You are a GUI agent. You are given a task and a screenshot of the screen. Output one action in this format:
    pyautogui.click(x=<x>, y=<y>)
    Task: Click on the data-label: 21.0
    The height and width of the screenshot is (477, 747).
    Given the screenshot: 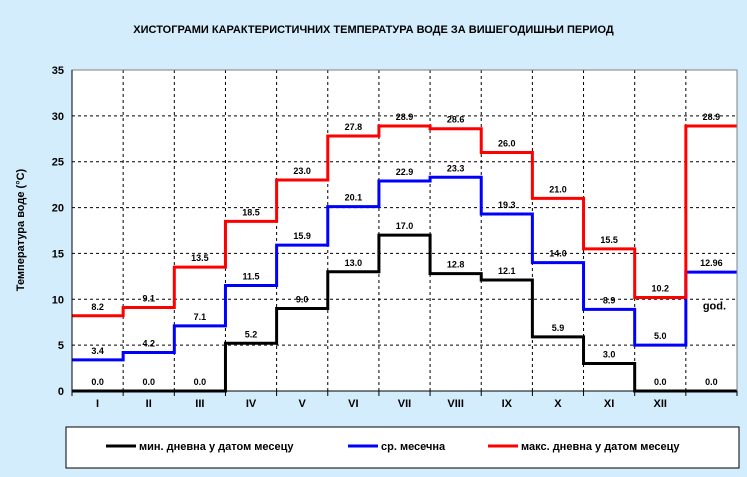 What is the action you would take?
    pyautogui.click(x=558, y=189)
    